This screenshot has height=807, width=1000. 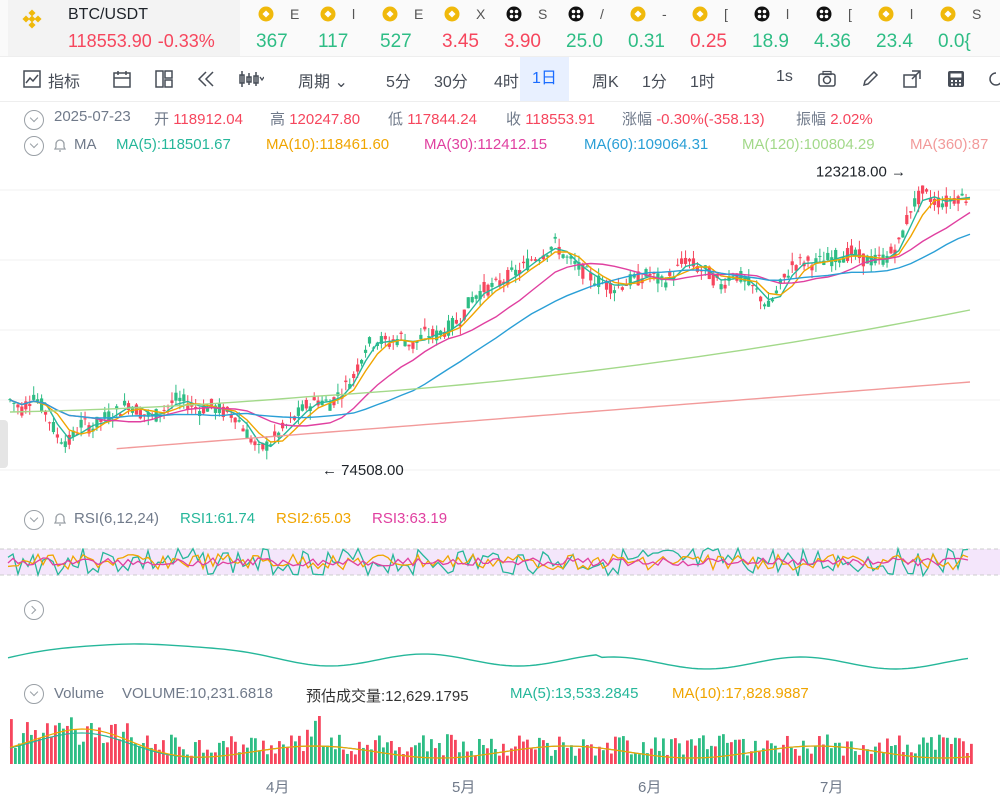 I want to click on draw-pencil-icon, so click(x=870, y=79).